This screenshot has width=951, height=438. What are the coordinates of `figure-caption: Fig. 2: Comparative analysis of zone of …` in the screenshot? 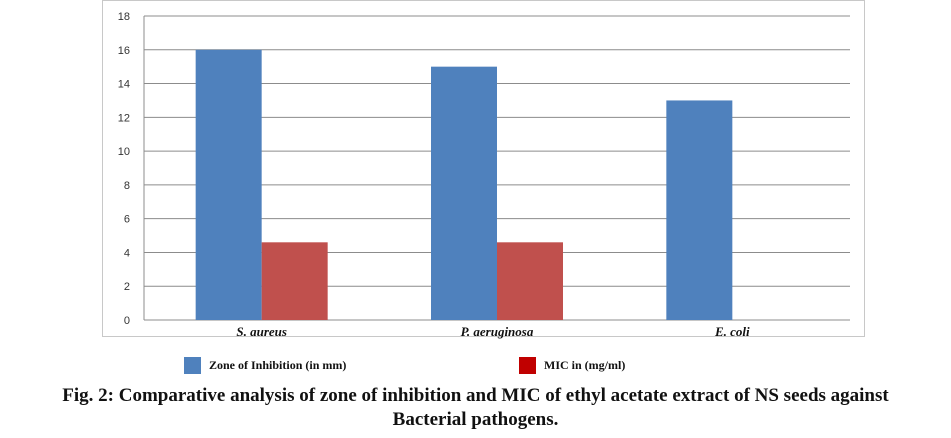 It's located at (475, 408).